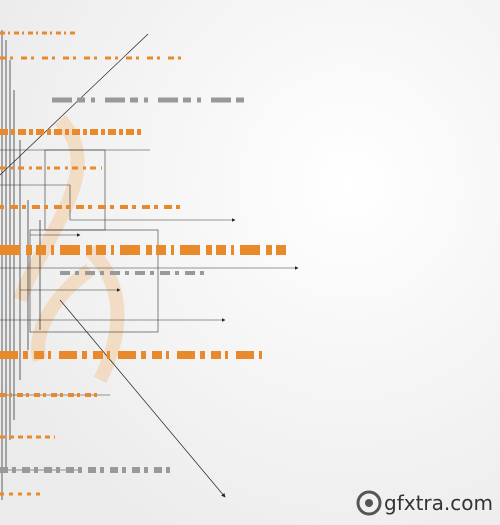 The width and height of the screenshot is (500, 525). I want to click on arrow, so click(118, 203).